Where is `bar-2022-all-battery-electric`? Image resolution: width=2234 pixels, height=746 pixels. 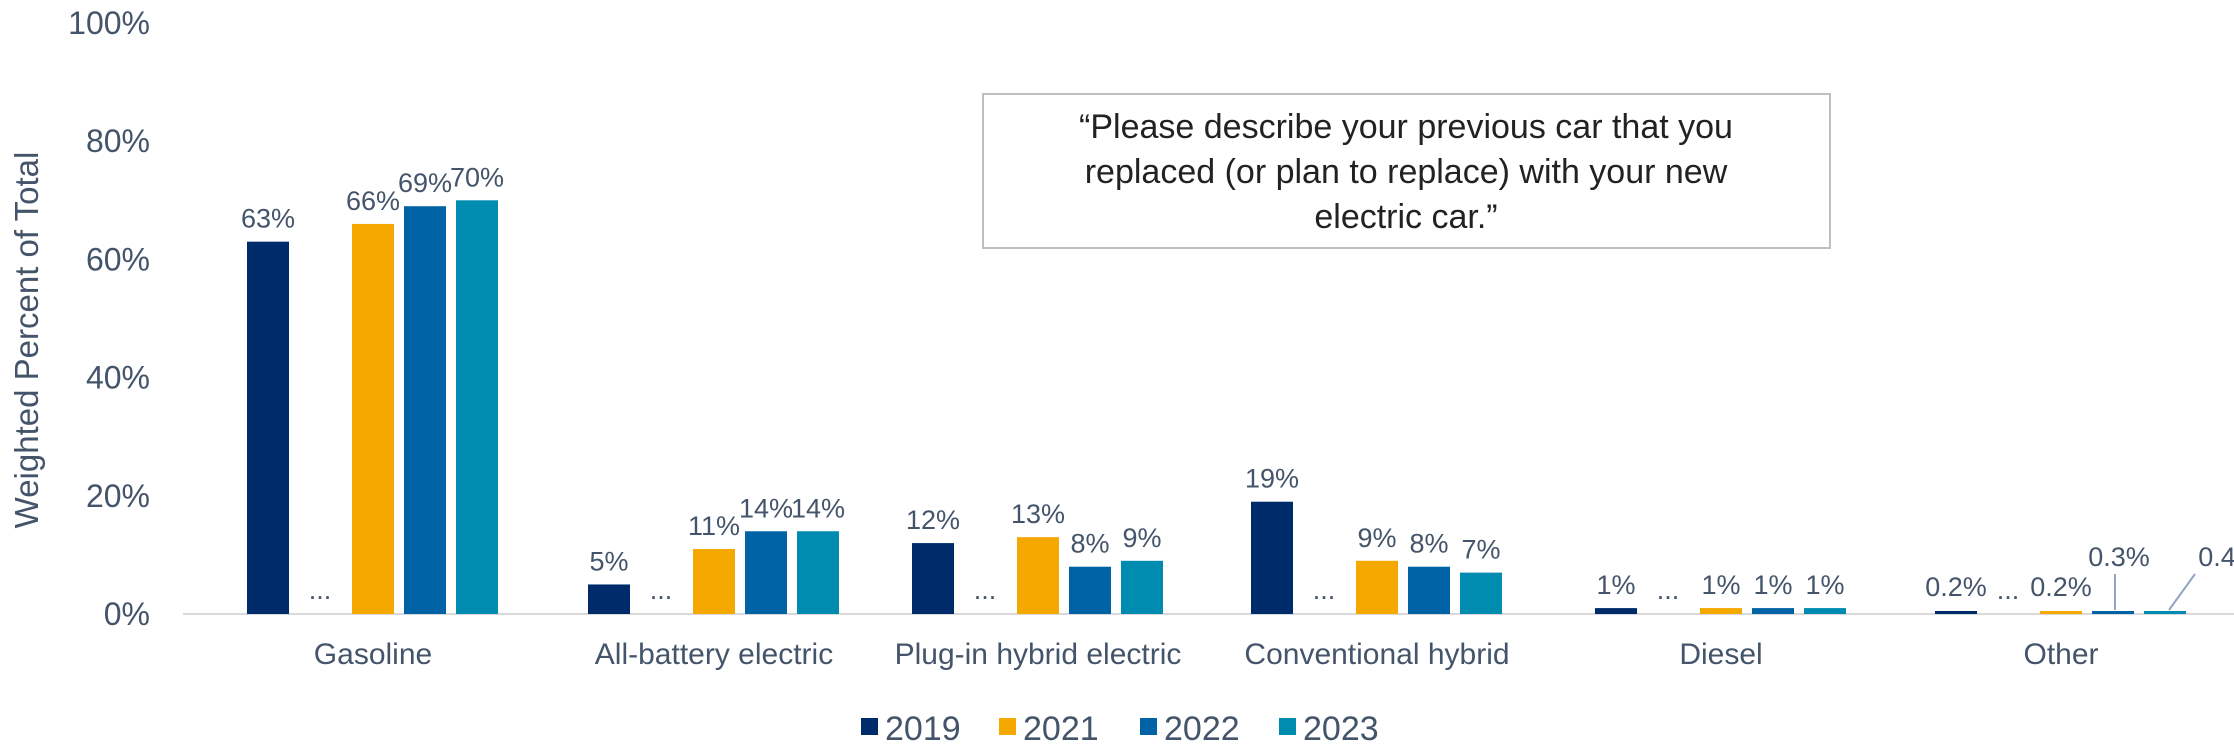
bar-2022-all-battery-electric is located at coordinates (766, 572).